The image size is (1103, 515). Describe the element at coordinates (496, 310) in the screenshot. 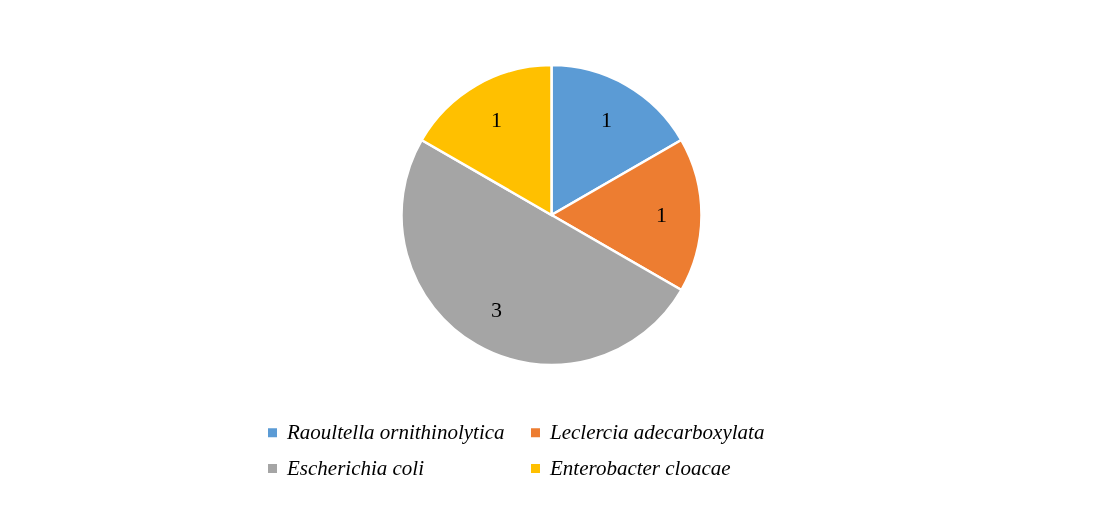

I see `data-label: 3` at that location.